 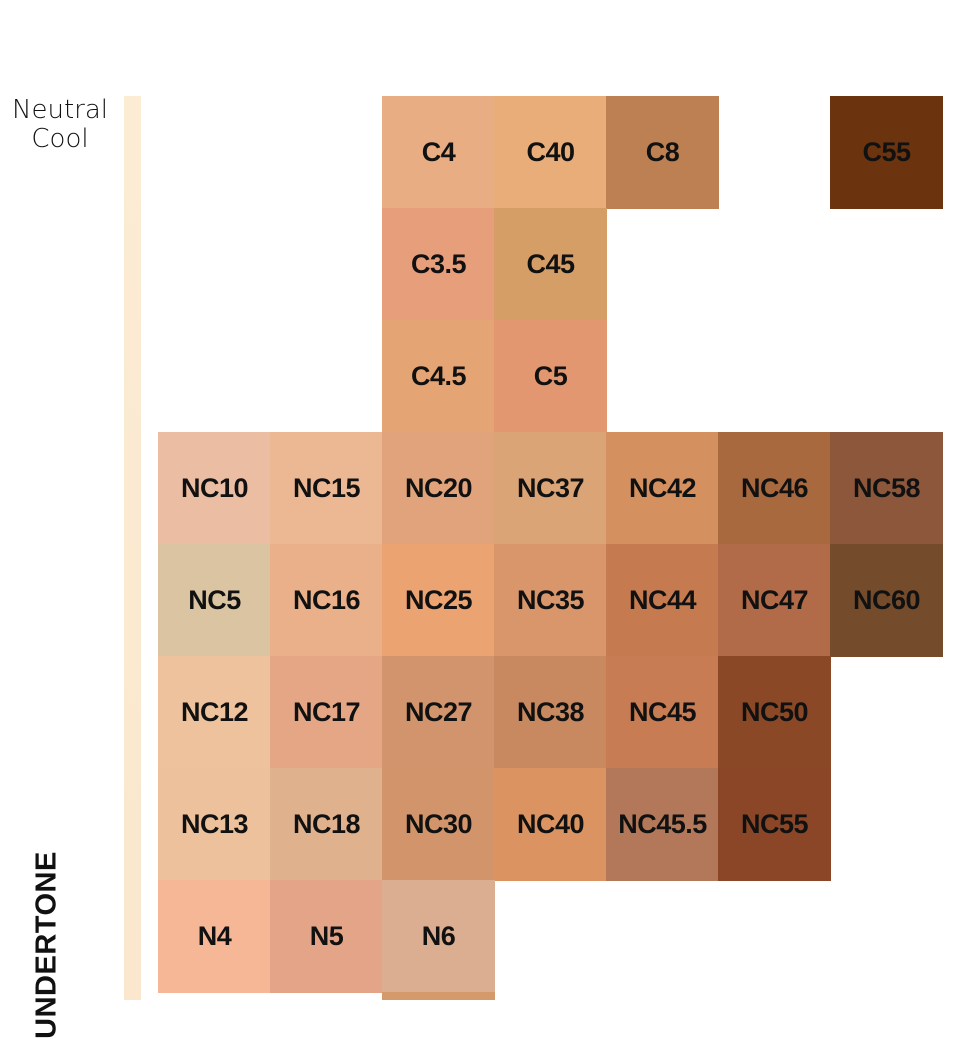 I want to click on shade-swatch-c8: C8, so click(x=662, y=152).